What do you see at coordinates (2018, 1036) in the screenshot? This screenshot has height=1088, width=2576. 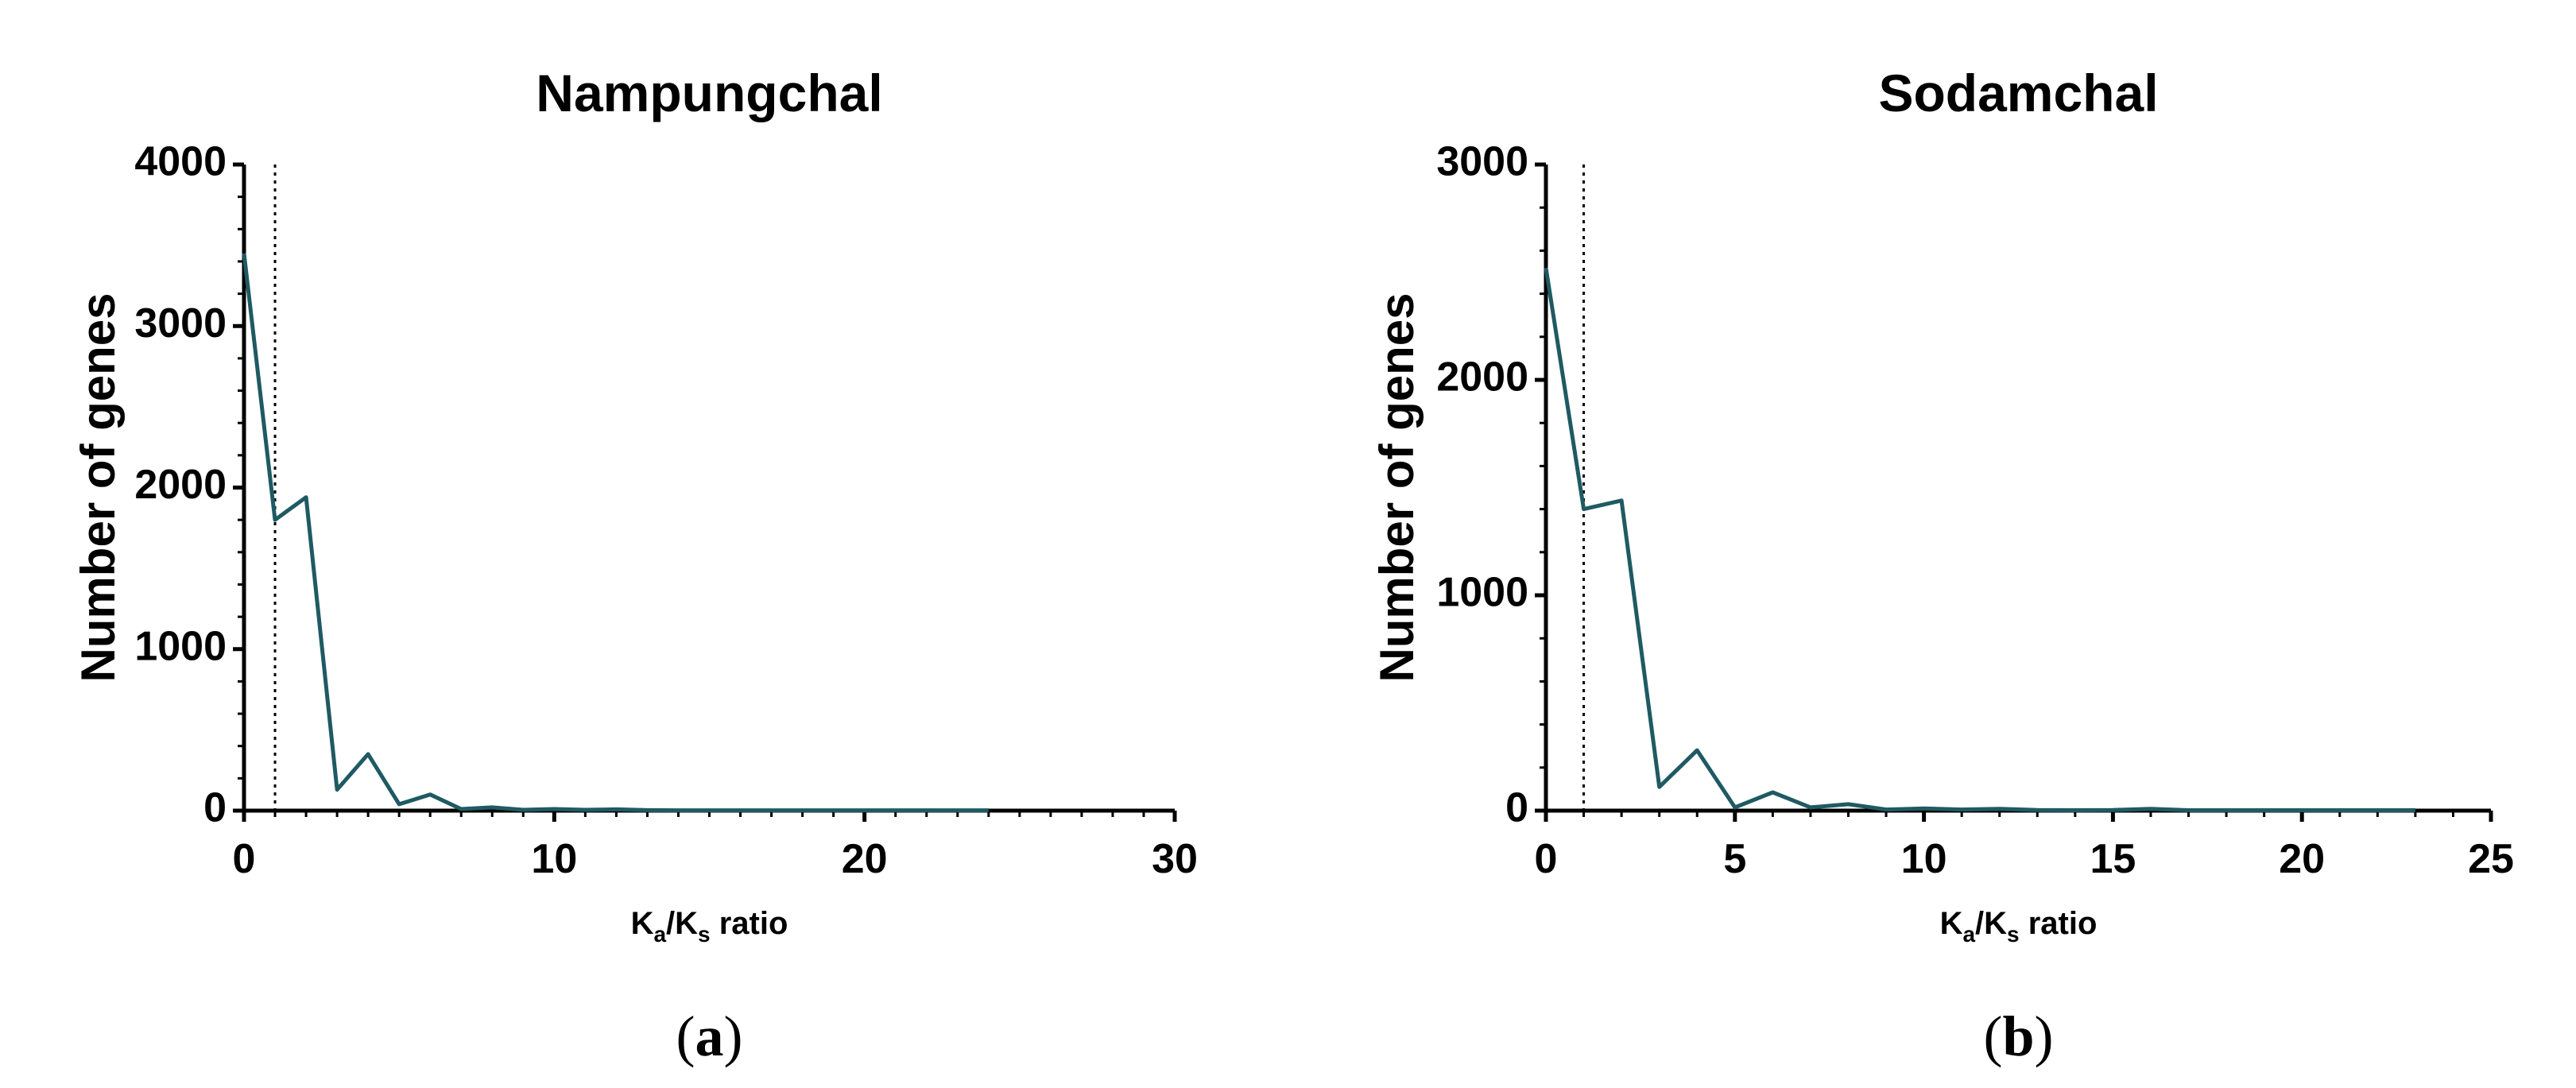 I see `panel-label: (b)` at bounding box center [2018, 1036].